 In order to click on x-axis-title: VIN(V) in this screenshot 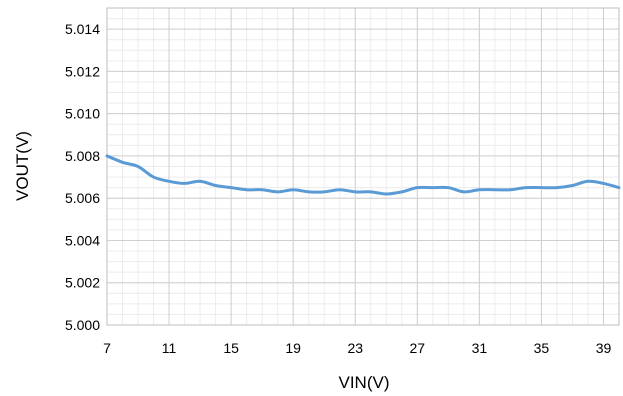, I will do `click(364, 382)`.